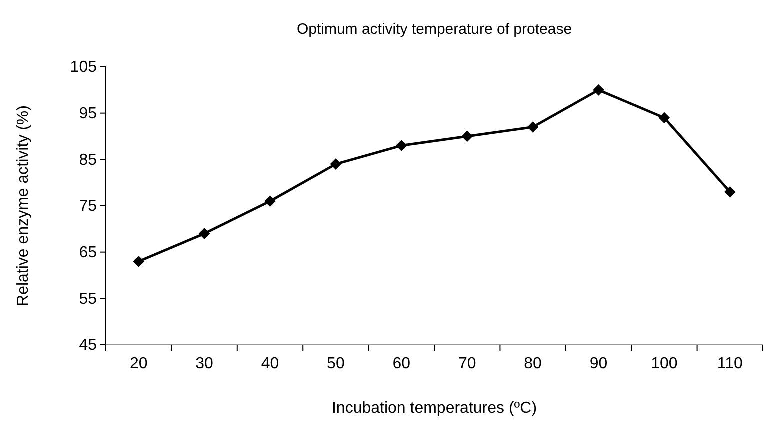 This screenshot has height=443, width=779. I want to click on y-tick-label: 75, so click(88, 207).